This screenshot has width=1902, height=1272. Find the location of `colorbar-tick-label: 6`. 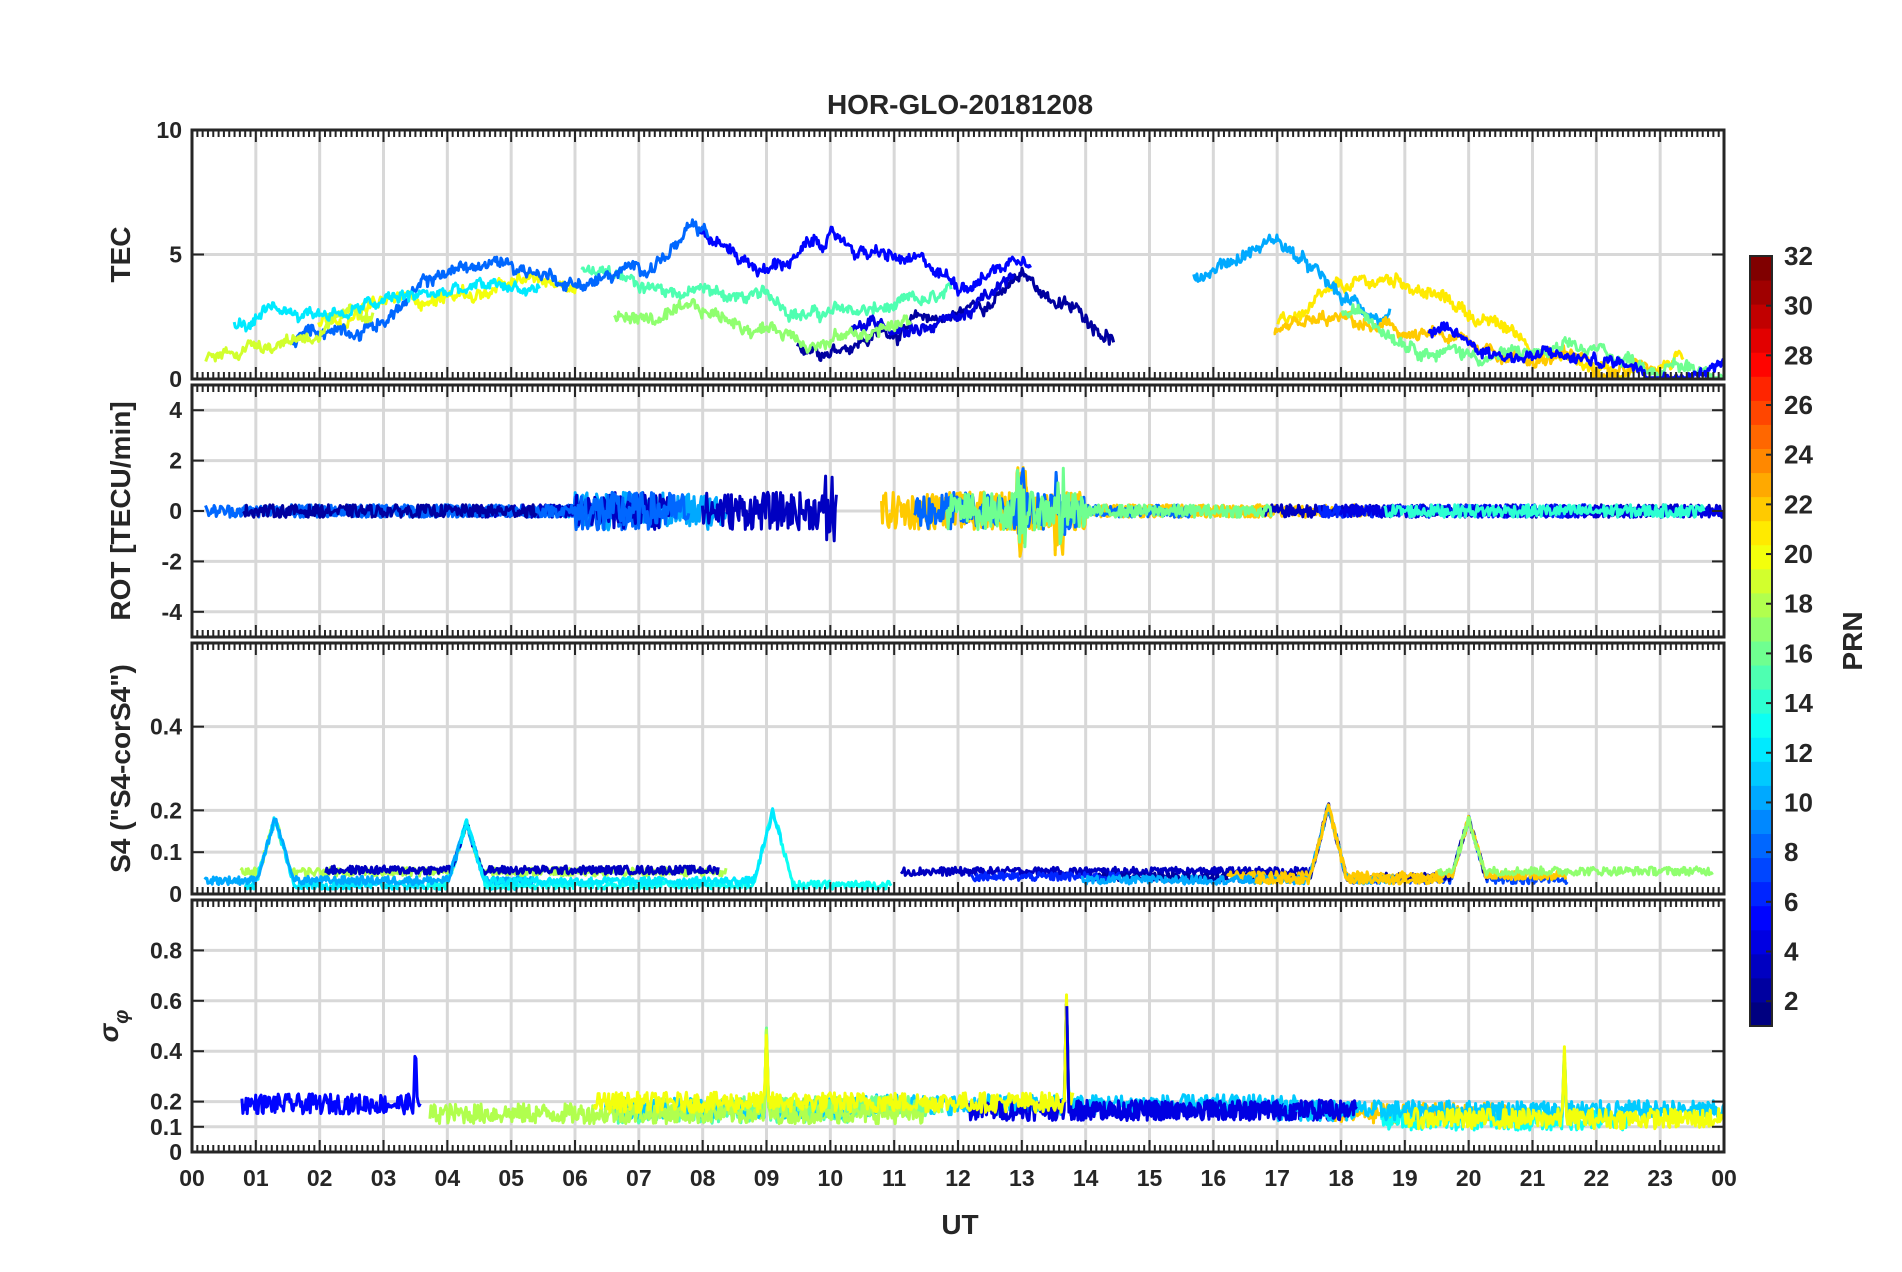

colorbar-tick-label: 6 is located at coordinates (1791, 902).